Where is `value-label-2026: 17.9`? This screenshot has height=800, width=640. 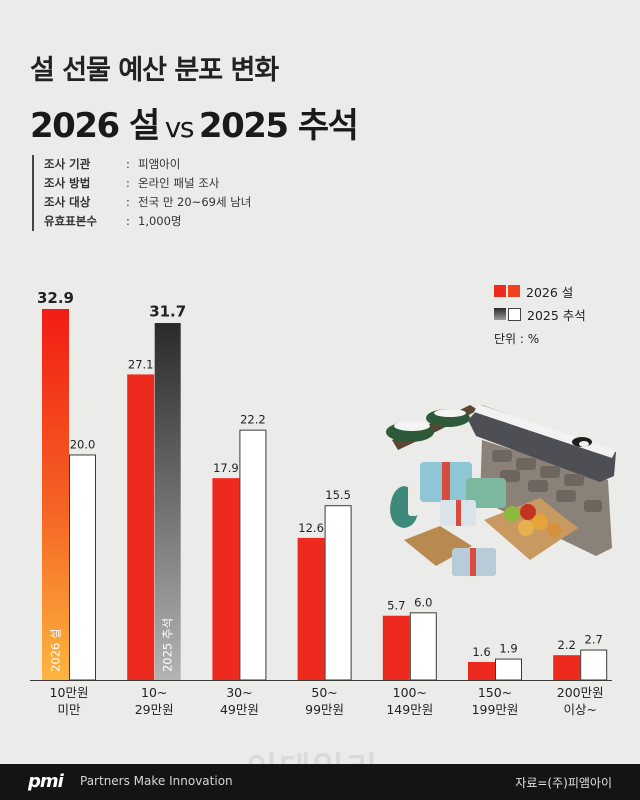
value-label-2026: 17.9 is located at coordinates (226, 468).